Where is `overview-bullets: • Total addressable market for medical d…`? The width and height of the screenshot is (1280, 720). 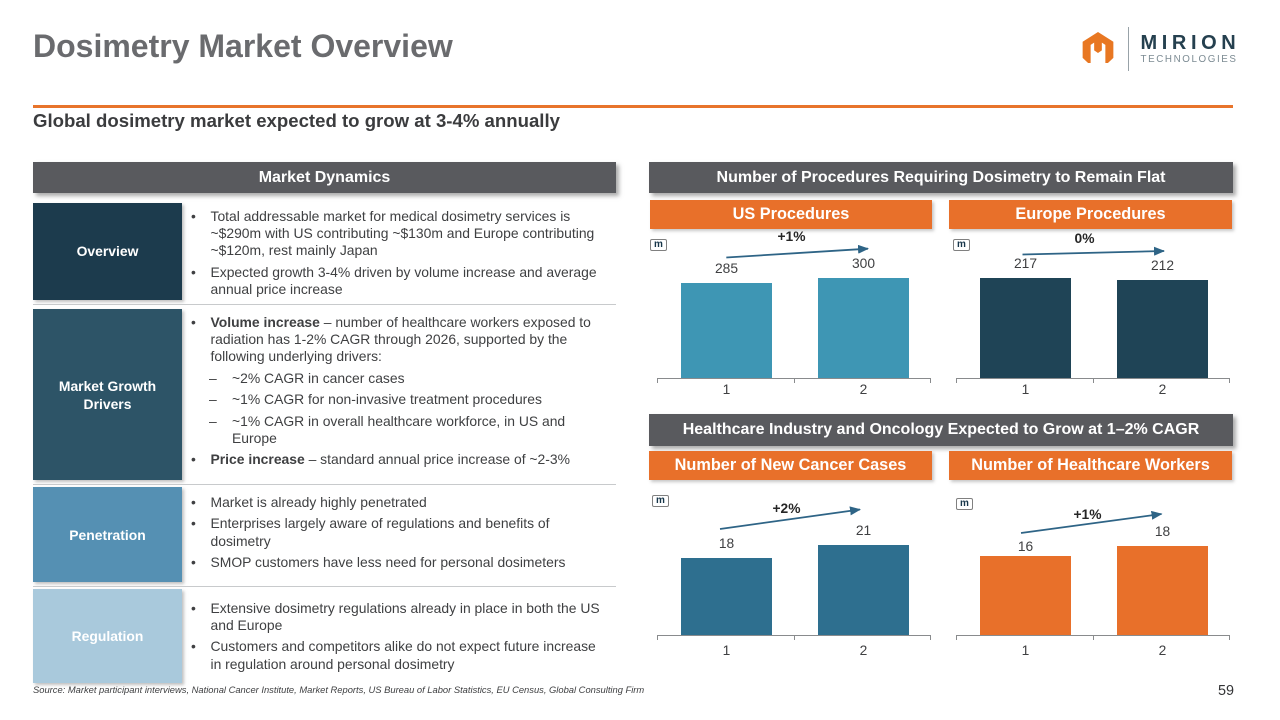
overview-bullets: • Total addressable market for medical d… is located at coordinates (397, 255).